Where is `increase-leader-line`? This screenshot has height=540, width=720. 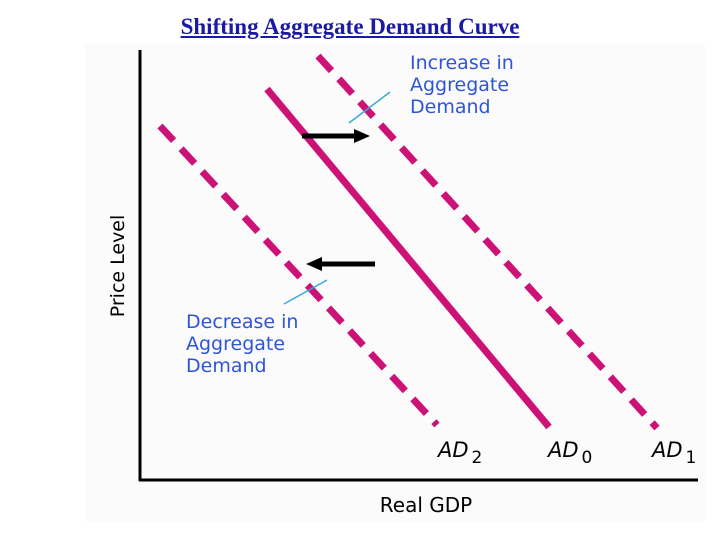 increase-leader-line is located at coordinates (369, 107).